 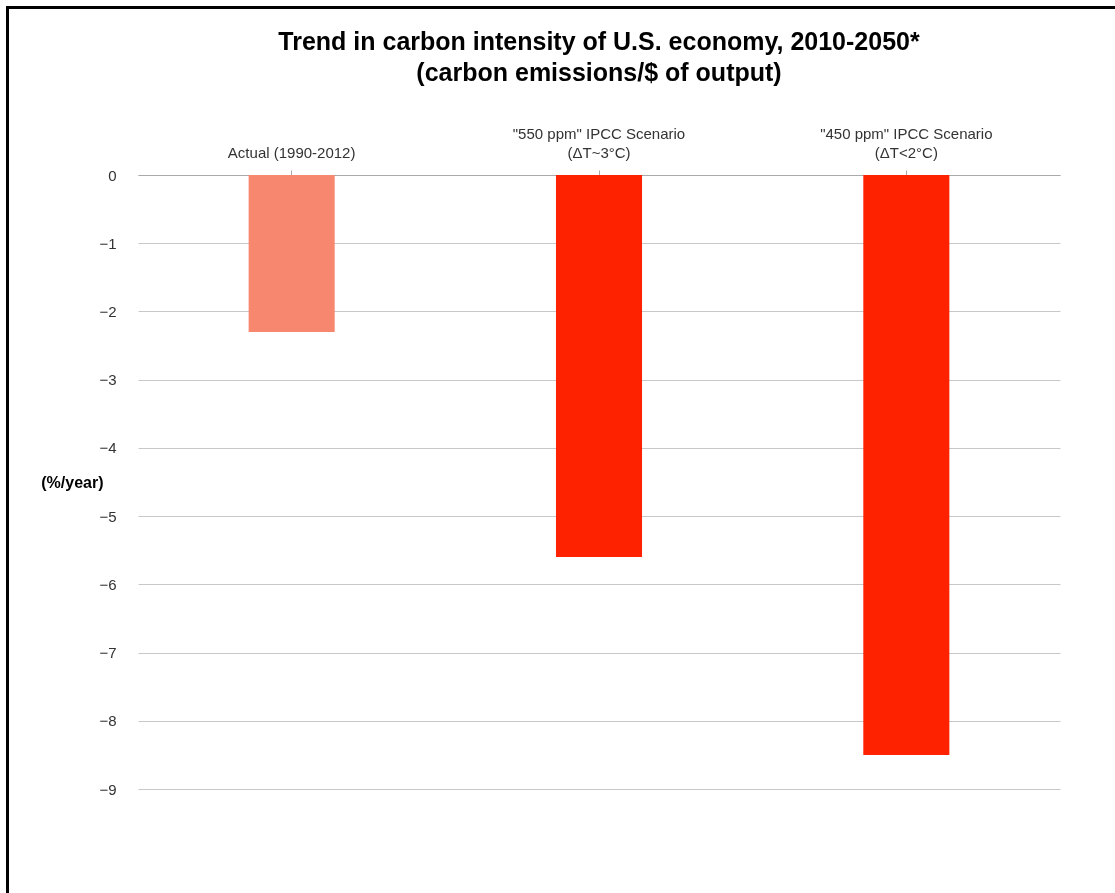 I want to click on chart-subtitle: (carbon emissions/$ of output), so click(x=599, y=72).